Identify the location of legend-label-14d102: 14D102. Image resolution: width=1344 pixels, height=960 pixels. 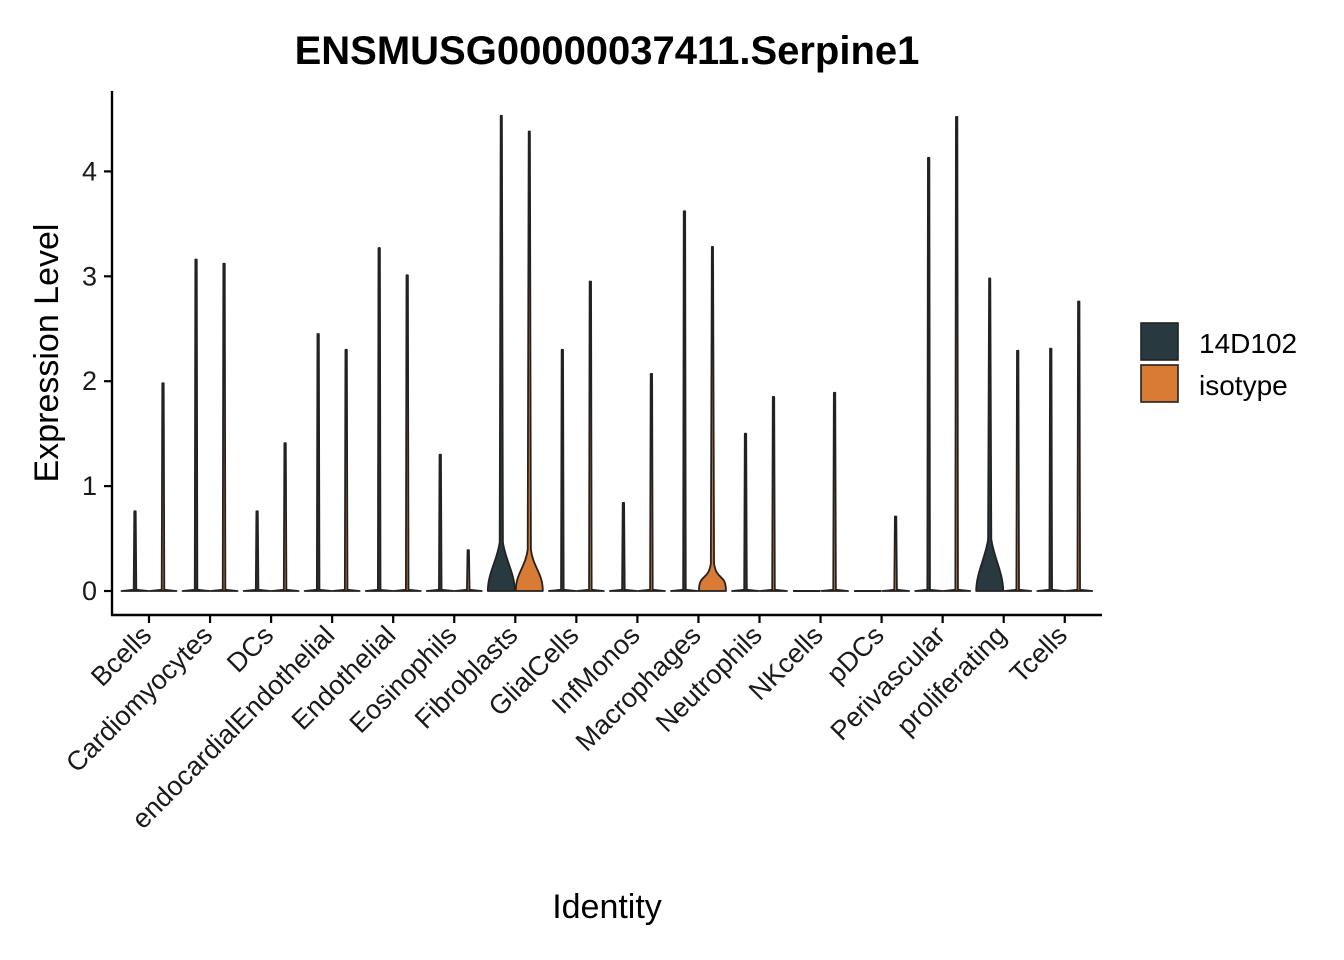
(1248, 343).